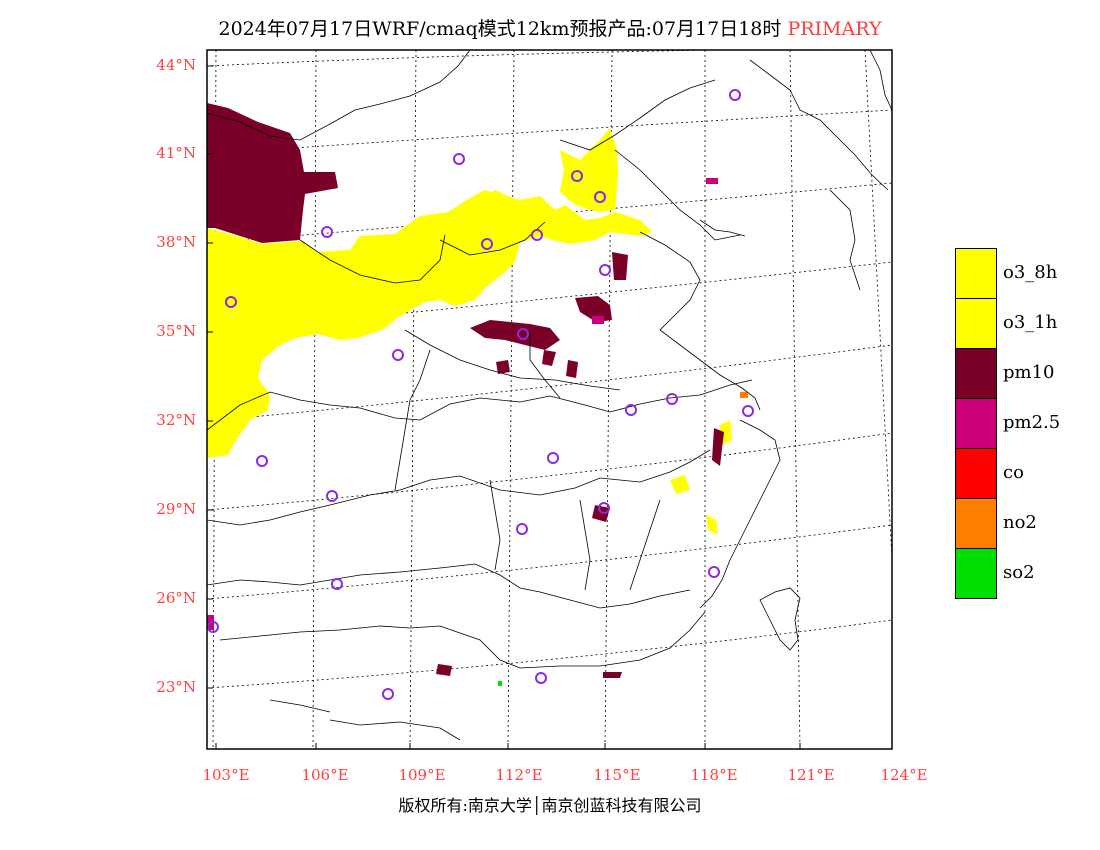 This screenshot has width=1100, height=850. Describe the element at coordinates (176, 598) in the screenshot. I see `lat-label-26: 26°N` at that location.